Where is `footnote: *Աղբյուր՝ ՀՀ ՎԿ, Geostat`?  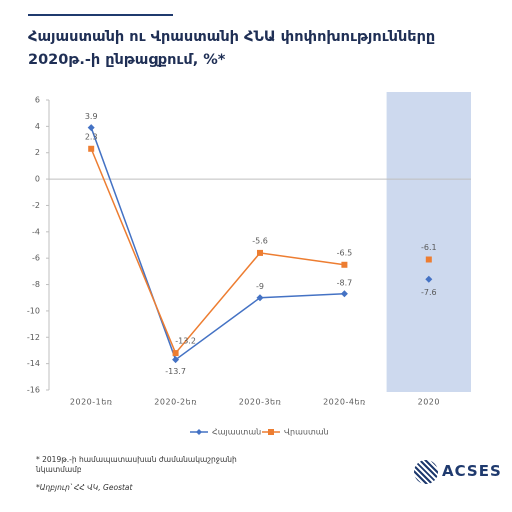
footnote: *Աղբյուր՝ ՀՀ ՎԿ, Geostat is located at coordinates (84, 487).